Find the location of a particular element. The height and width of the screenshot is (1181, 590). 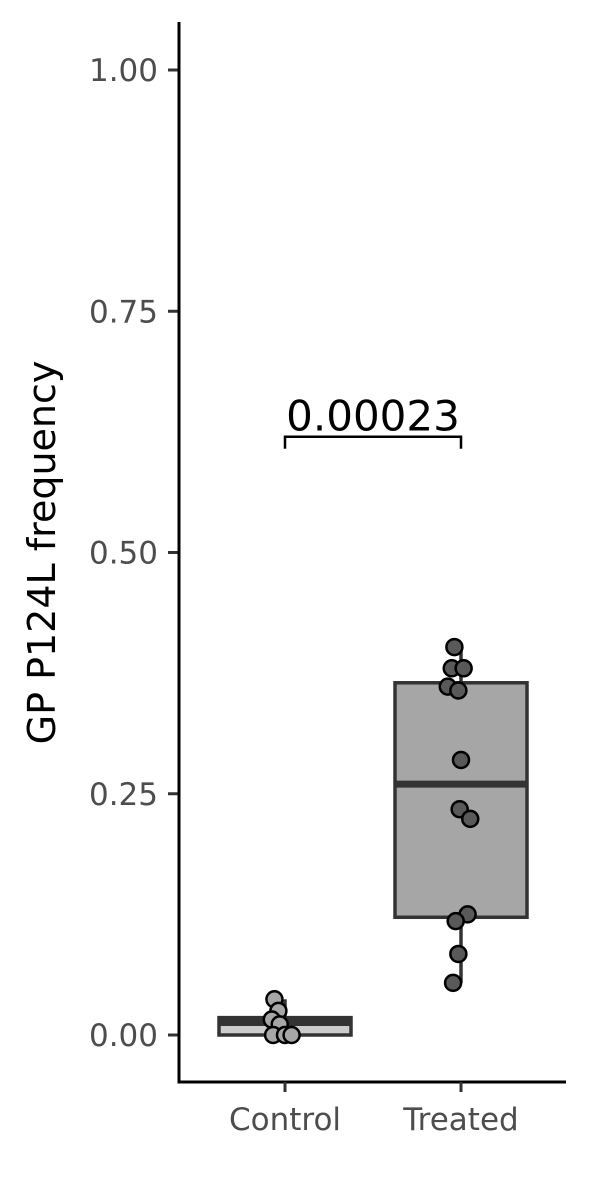

box-treated is located at coordinates (461, 800).